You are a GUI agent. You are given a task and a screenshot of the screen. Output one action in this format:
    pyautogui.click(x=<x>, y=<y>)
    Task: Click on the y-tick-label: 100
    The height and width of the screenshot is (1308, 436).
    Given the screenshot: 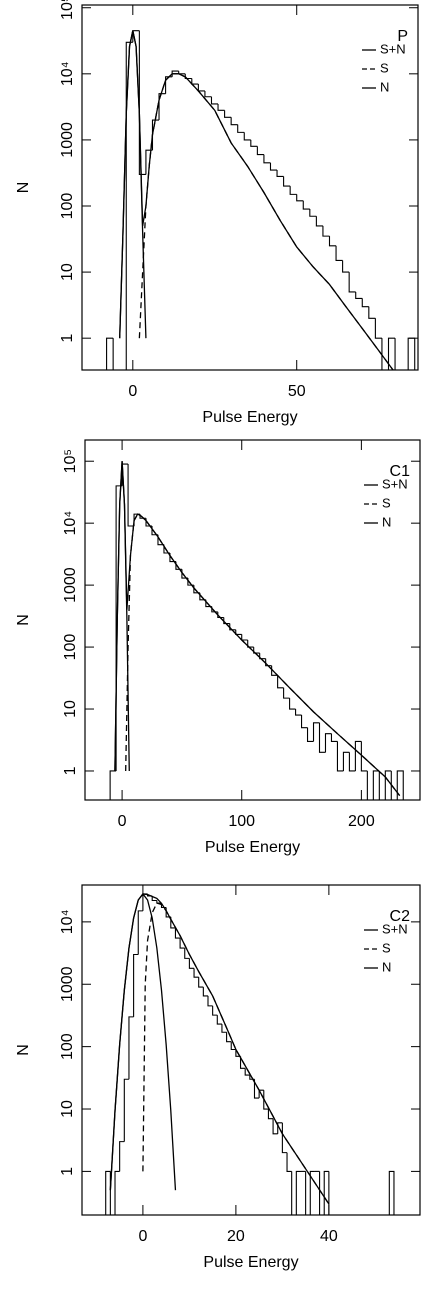 What is the action you would take?
    pyautogui.click(x=67, y=1046)
    